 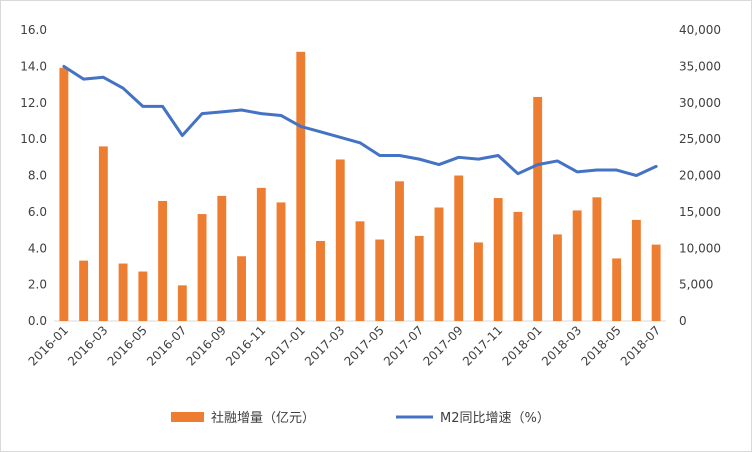 What do you see at coordinates (700, 139) in the screenshot?
I see `right-tick-label: 25,000` at bounding box center [700, 139].